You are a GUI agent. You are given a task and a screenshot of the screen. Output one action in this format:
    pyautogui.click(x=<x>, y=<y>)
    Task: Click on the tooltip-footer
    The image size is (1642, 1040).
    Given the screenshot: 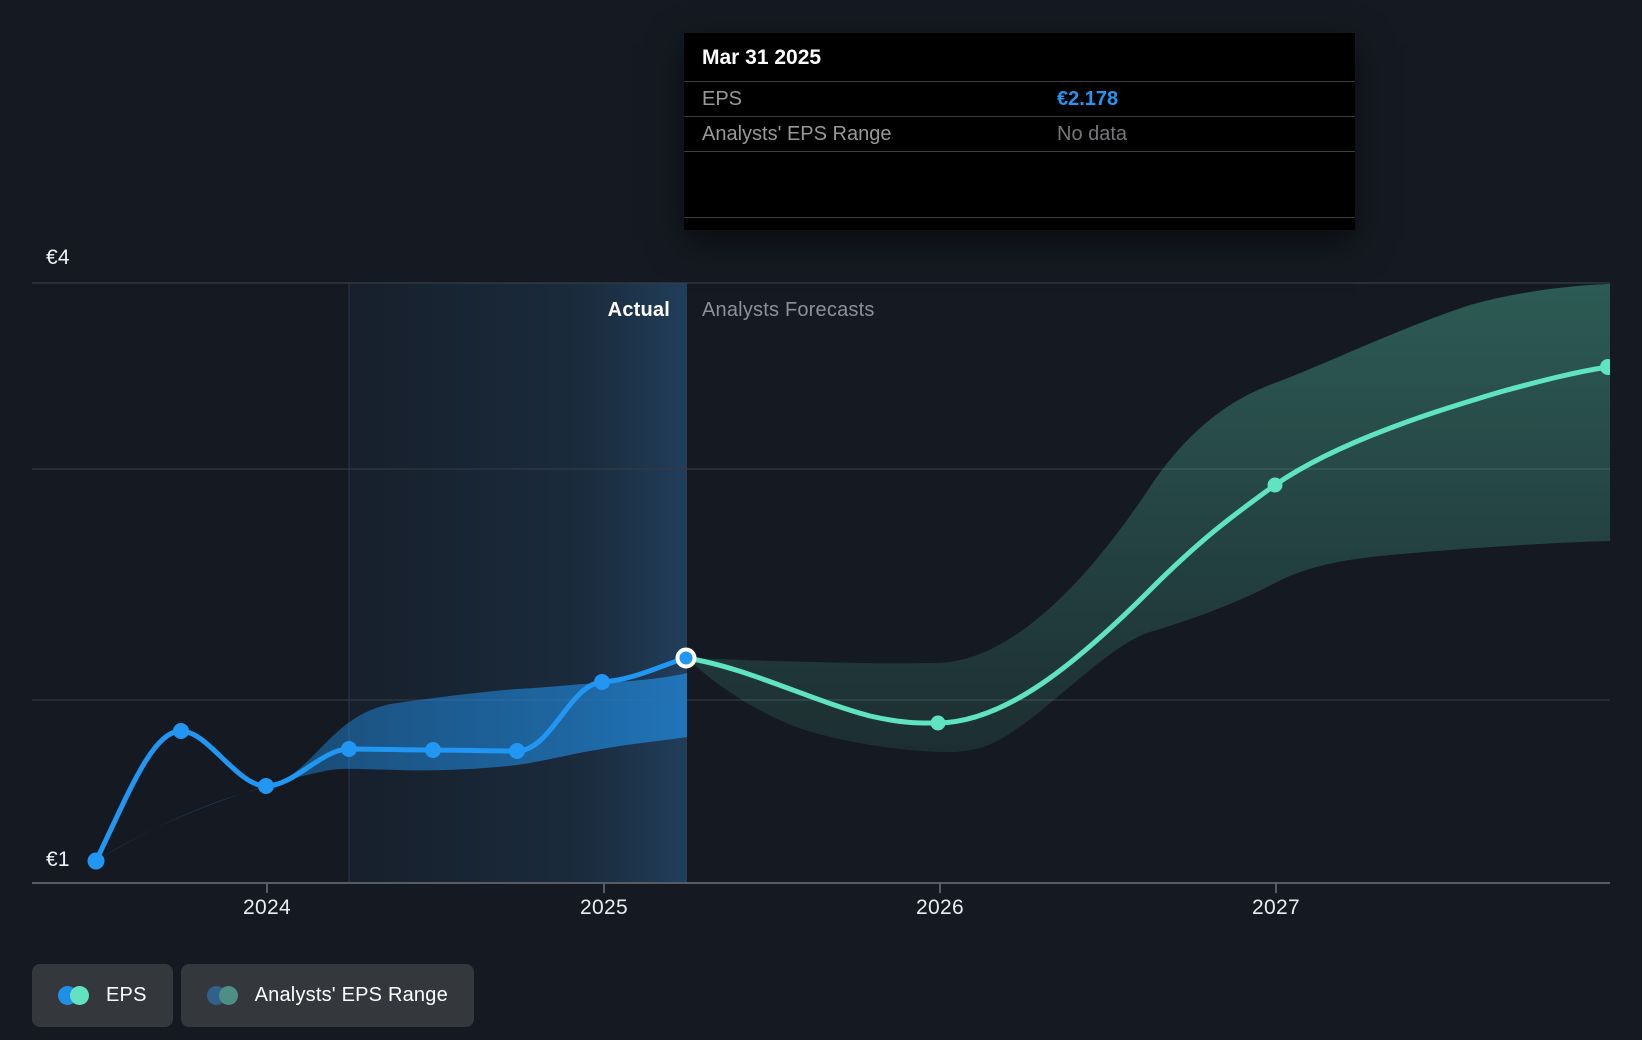 What is the action you would take?
    pyautogui.click(x=1019, y=223)
    